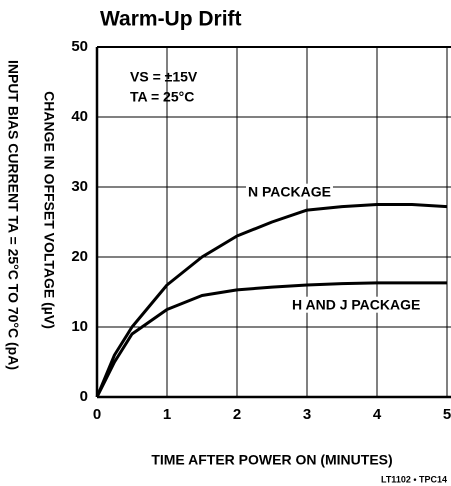 The image size is (451, 486). I want to click on y-tick-label: 0, so click(84, 396).